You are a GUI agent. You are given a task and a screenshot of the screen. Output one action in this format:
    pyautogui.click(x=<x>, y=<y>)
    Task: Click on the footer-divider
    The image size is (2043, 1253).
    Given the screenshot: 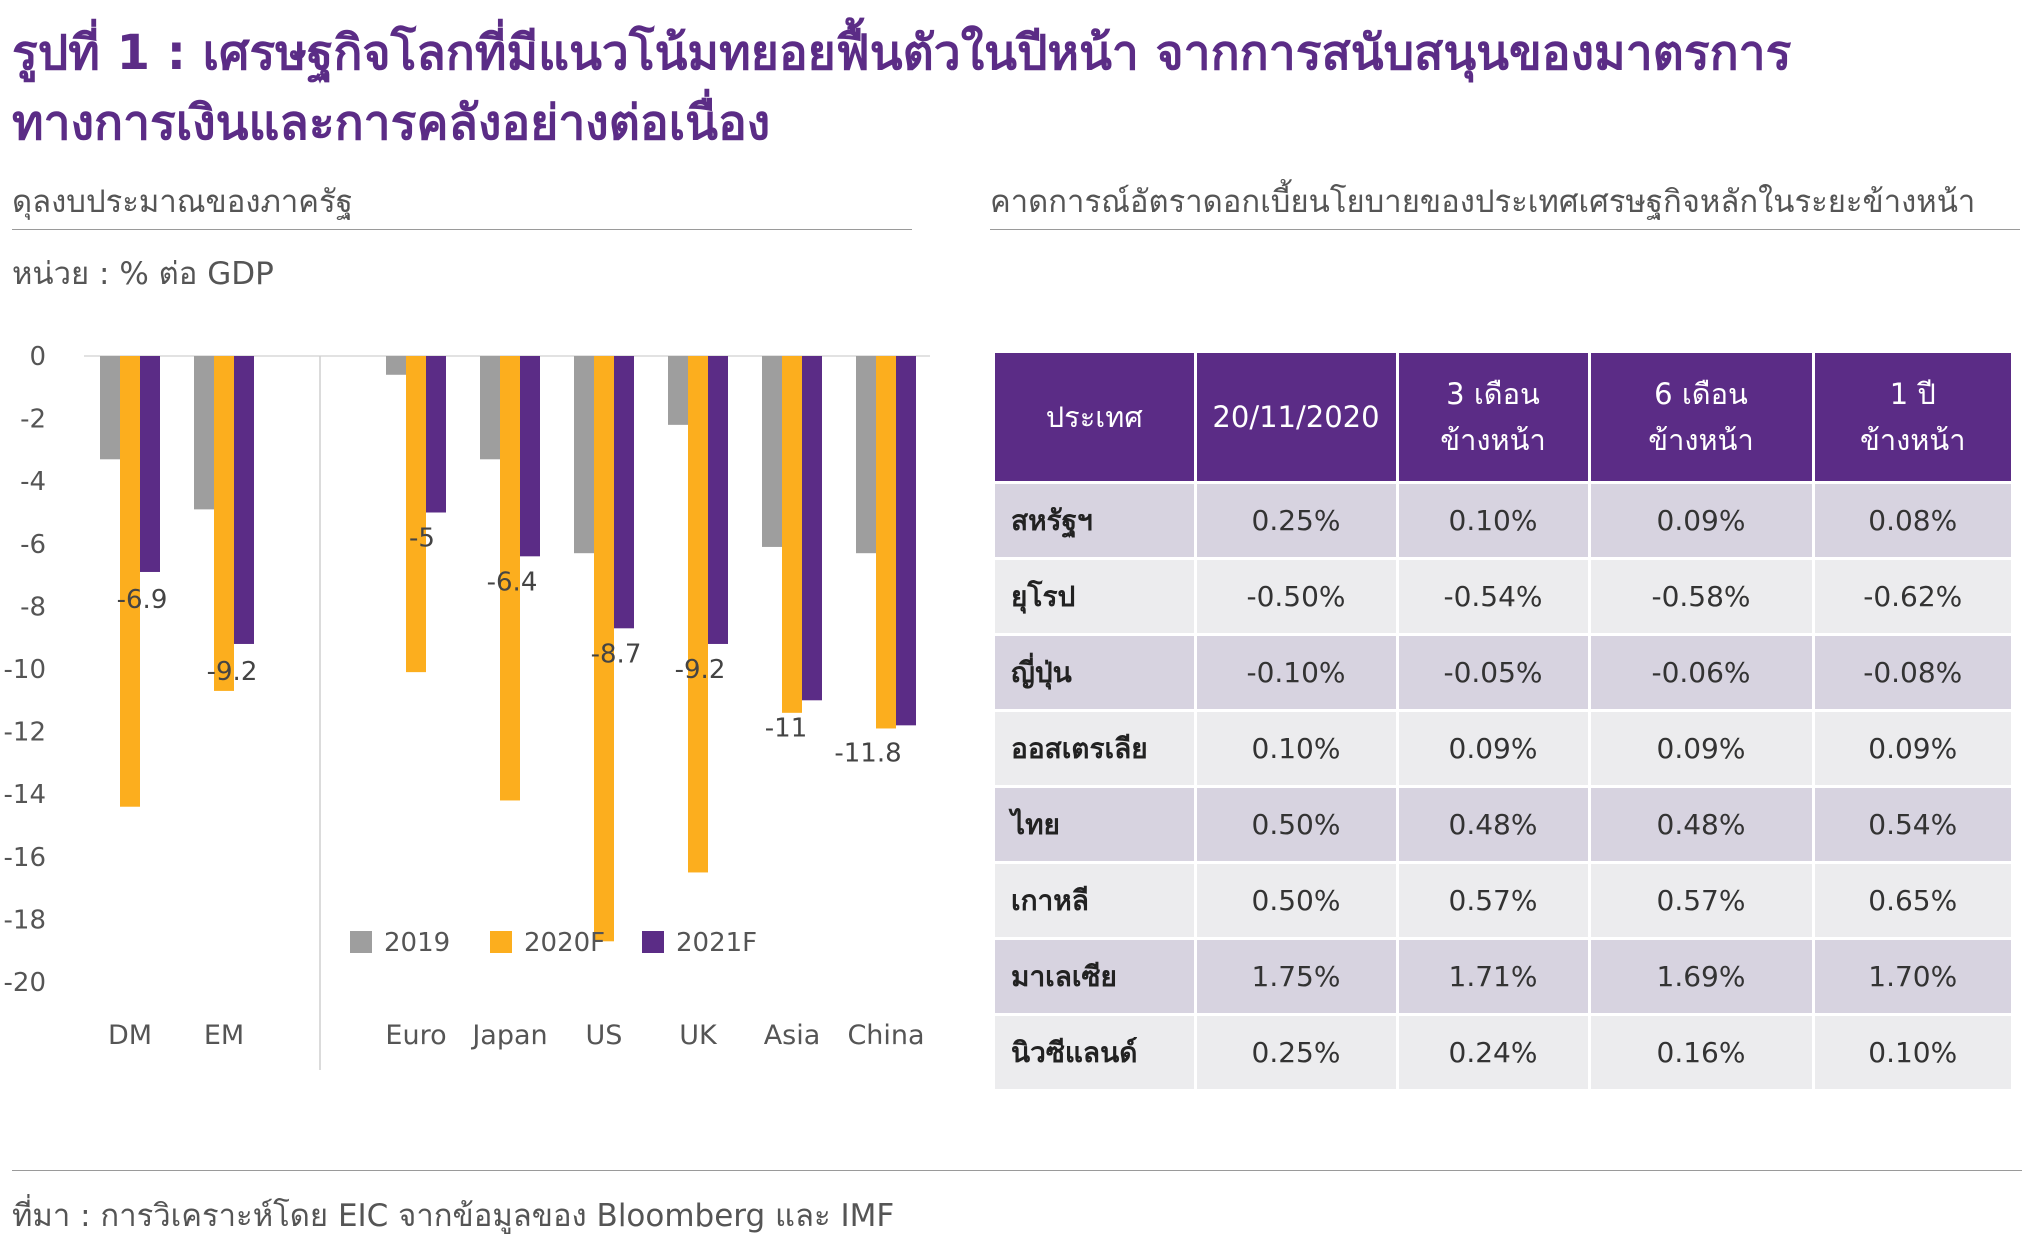 What is the action you would take?
    pyautogui.click(x=1017, y=1170)
    